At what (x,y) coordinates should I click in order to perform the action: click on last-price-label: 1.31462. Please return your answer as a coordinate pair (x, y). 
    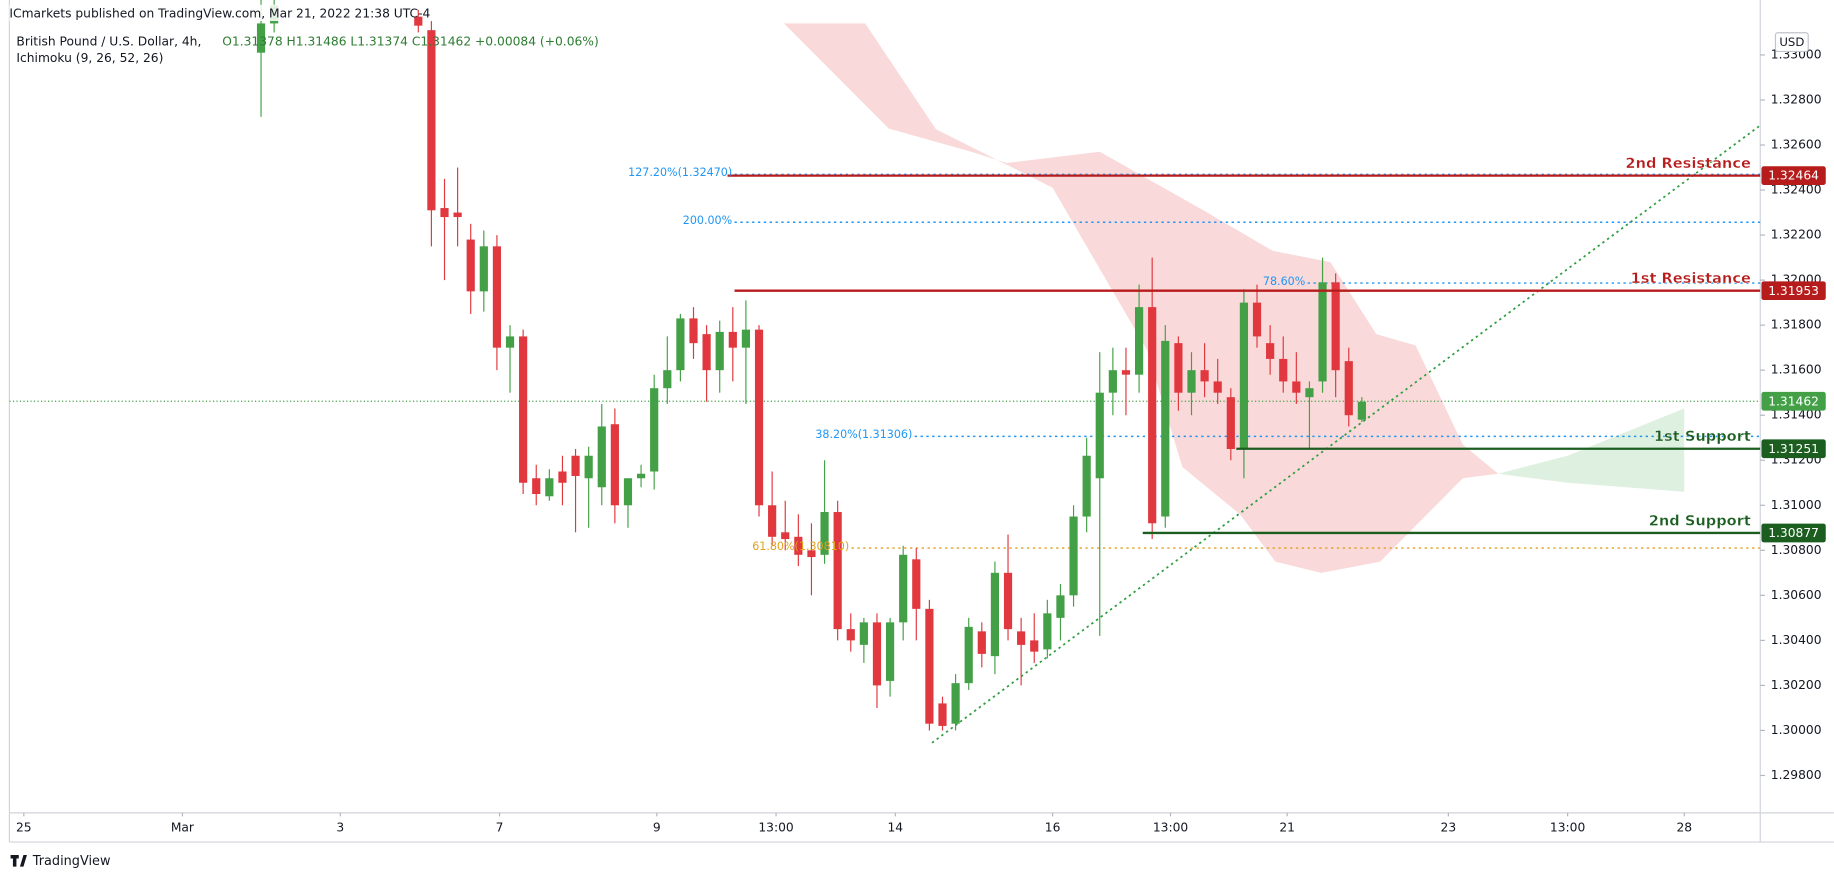
    Looking at the image, I should click on (1793, 401).